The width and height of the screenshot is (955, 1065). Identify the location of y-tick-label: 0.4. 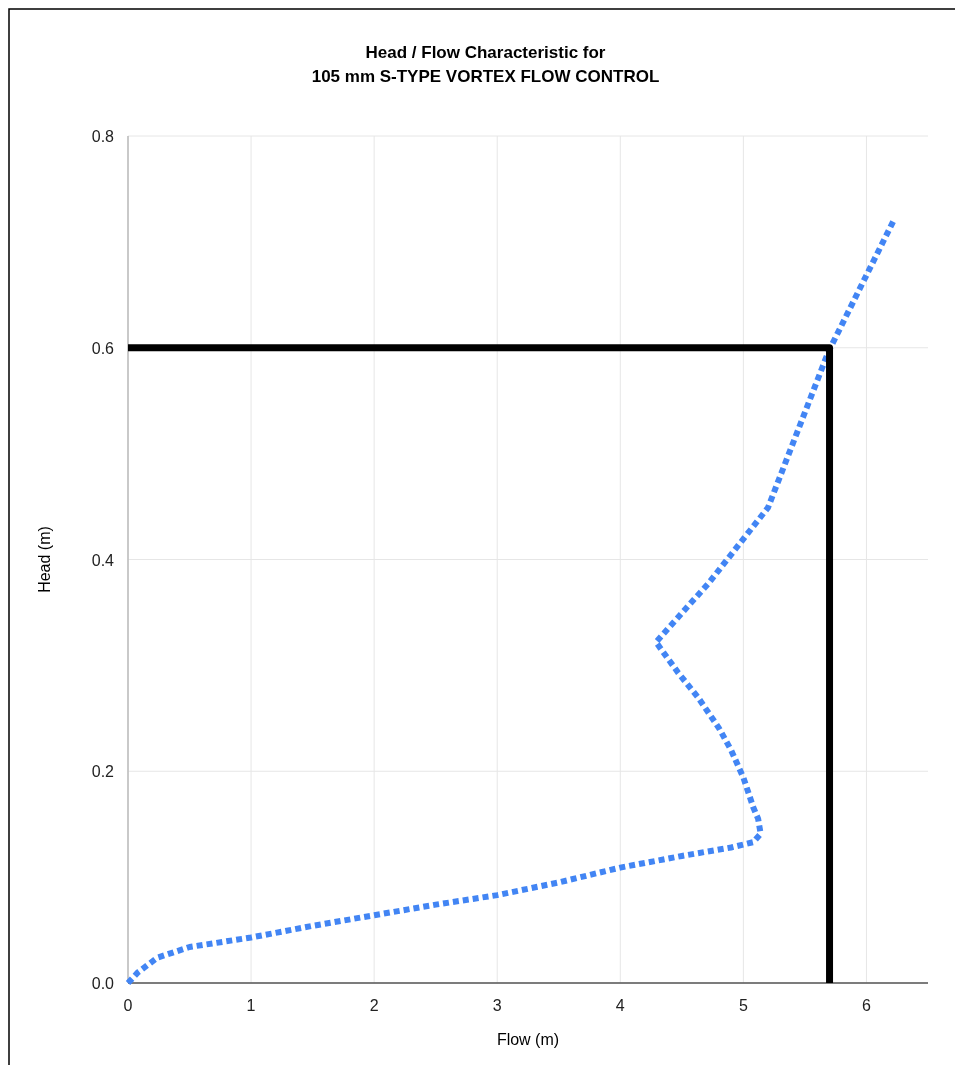
(103, 560).